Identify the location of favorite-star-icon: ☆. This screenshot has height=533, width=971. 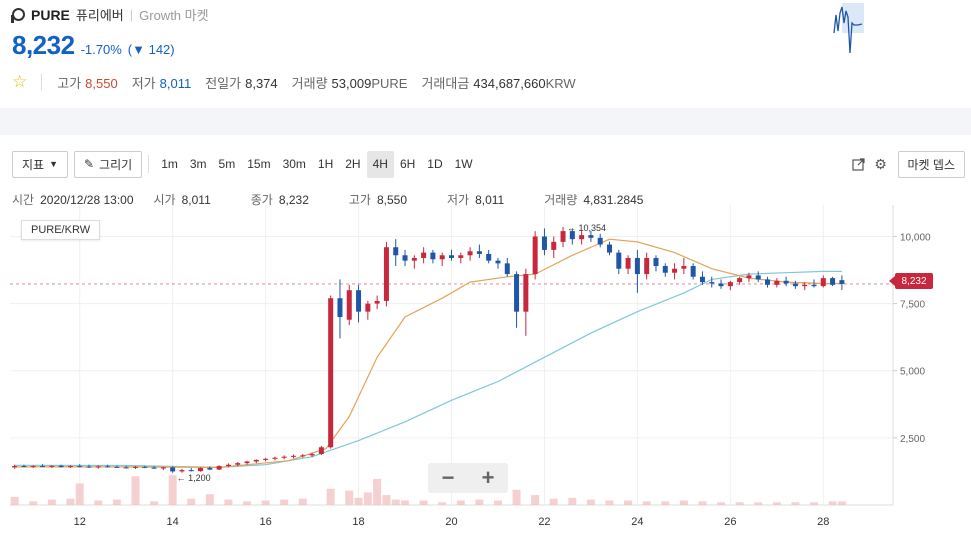
(20, 81).